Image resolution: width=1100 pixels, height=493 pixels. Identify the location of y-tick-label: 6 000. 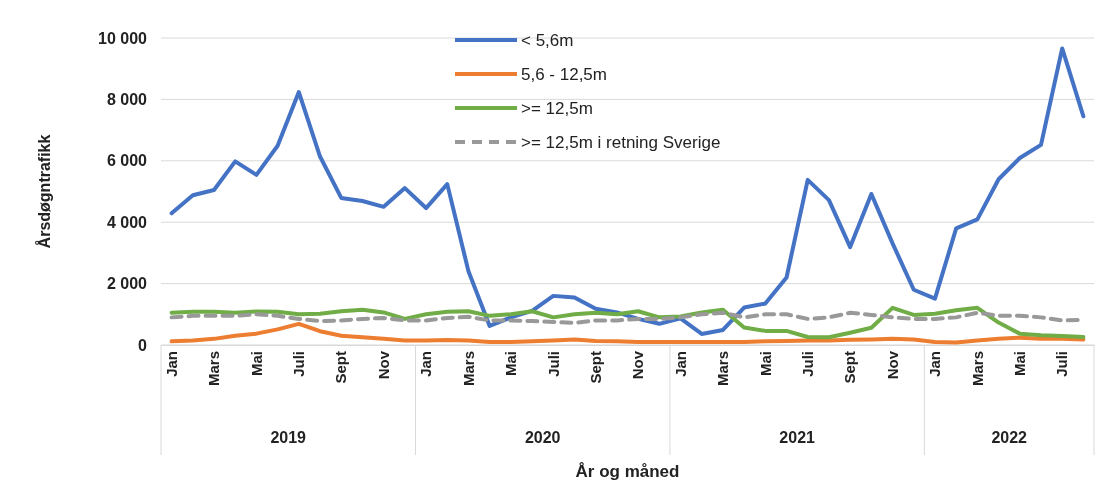
(127, 161).